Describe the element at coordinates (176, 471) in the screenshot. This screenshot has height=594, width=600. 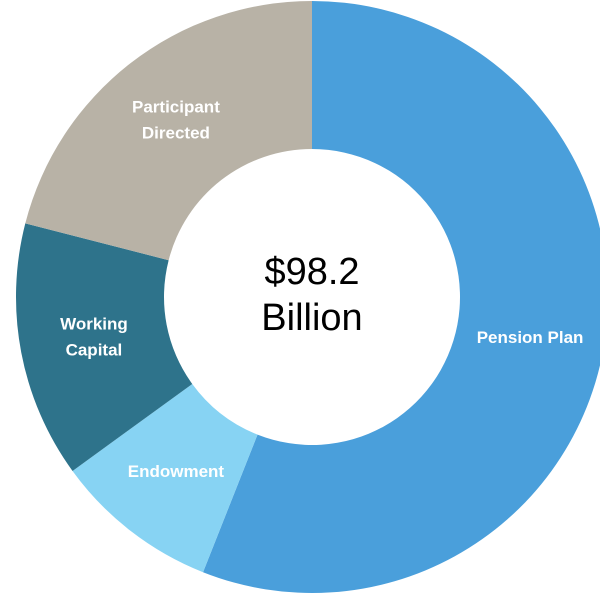
I see `slice-label: Endowment` at that location.